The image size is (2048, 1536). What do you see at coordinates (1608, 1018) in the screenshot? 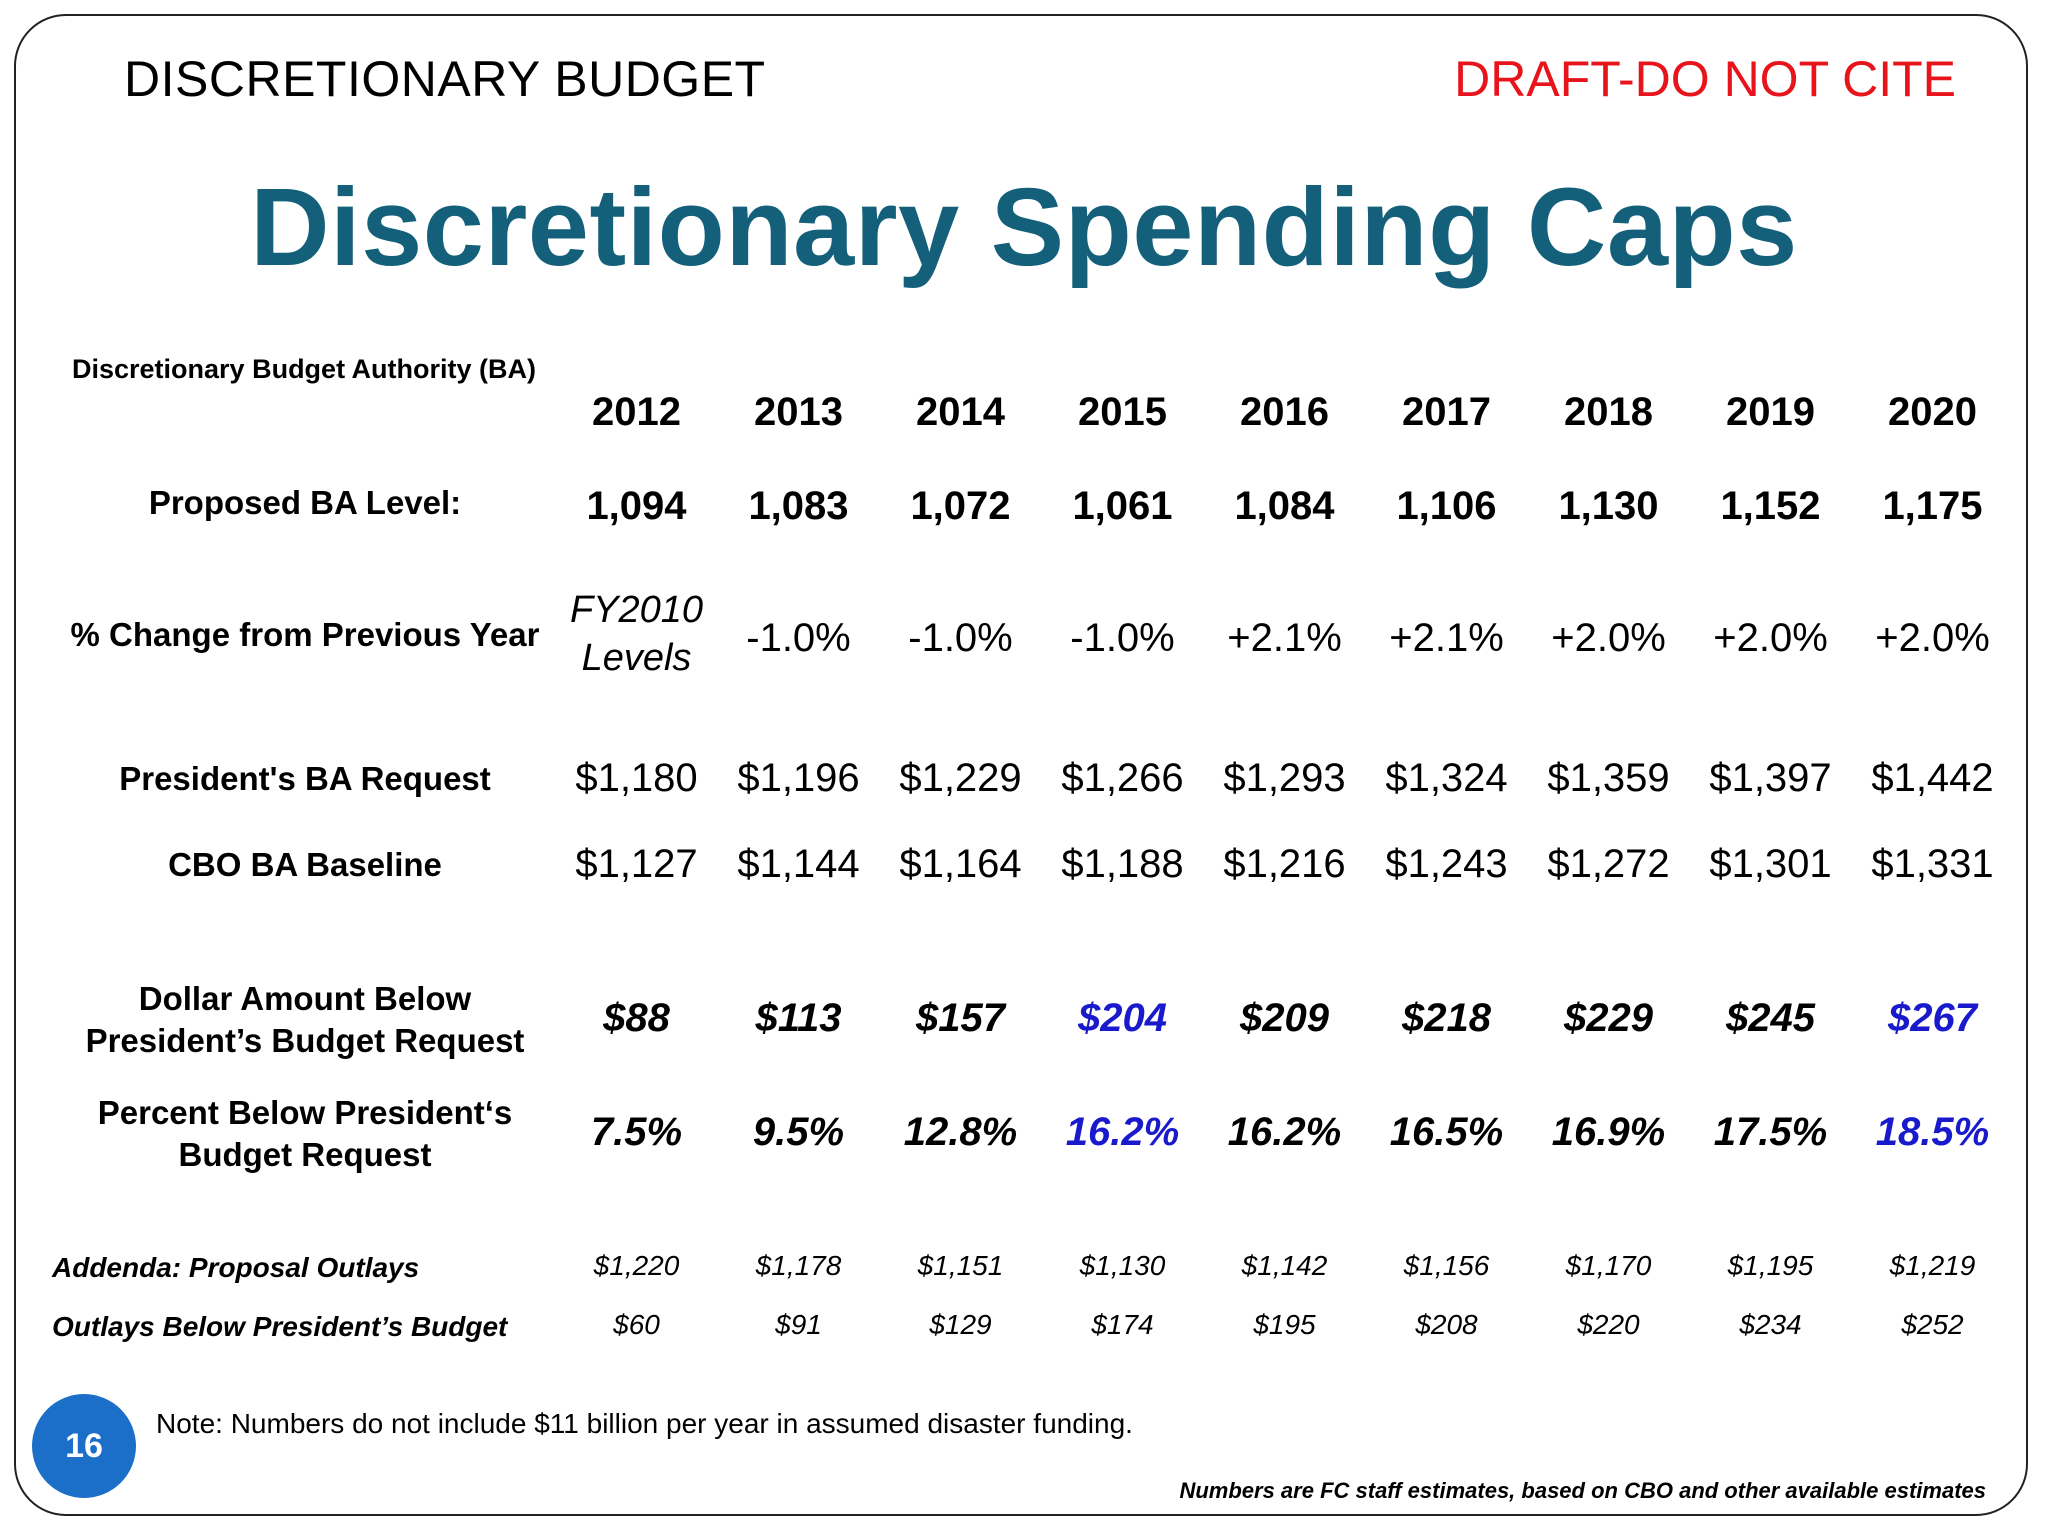
I see `dollar-below-cell-2018: $229` at bounding box center [1608, 1018].